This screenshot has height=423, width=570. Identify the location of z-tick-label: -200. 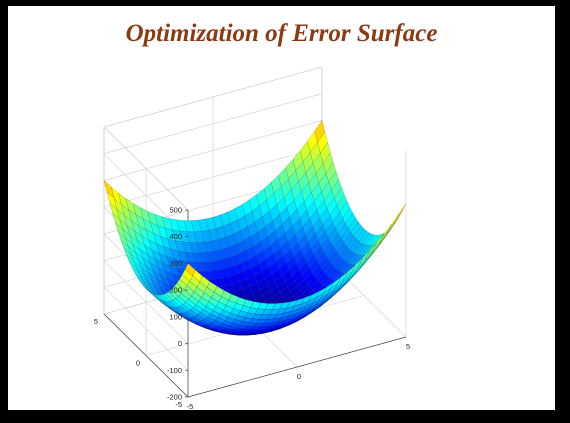
(174, 397).